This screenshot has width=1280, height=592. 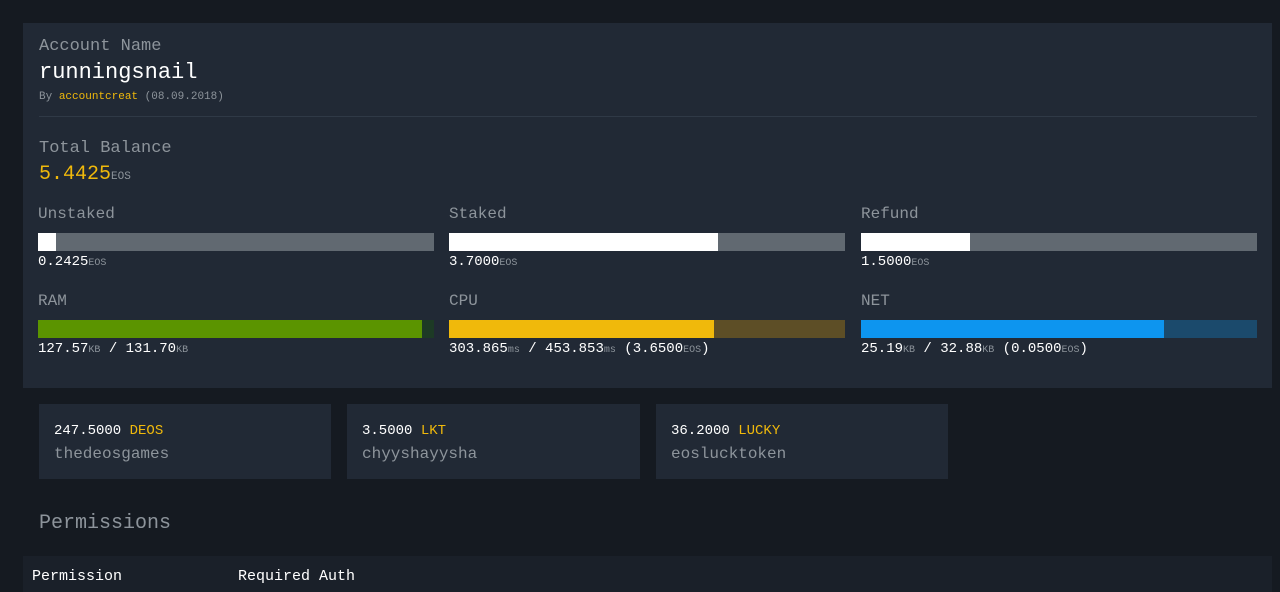 I want to click on ram-used: 127.57, so click(x=63, y=349).